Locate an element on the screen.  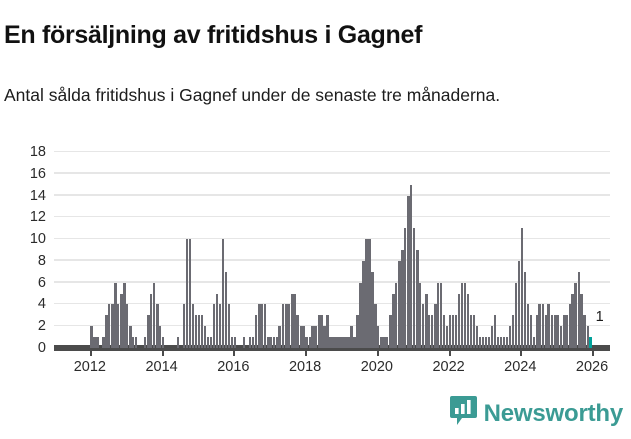
x-axis-line is located at coordinates (332, 349).